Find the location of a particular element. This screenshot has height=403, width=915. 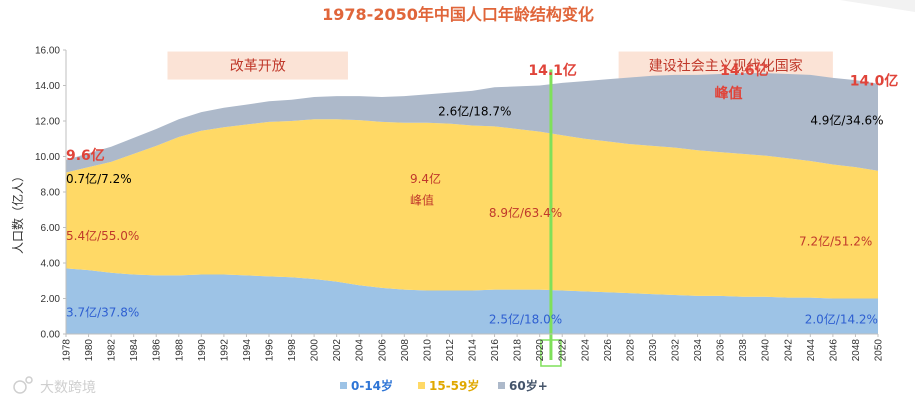

legend-label-2: 60岁+ is located at coordinates (528, 385).